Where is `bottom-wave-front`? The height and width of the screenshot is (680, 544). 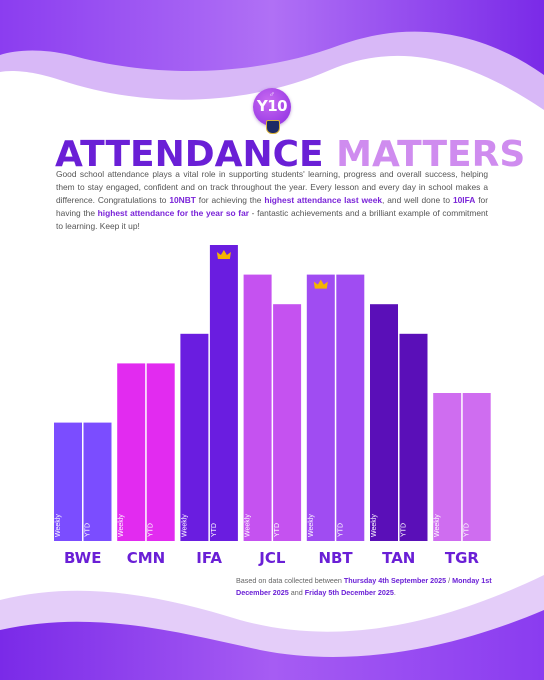
bottom-wave-front is located at coordinates (272, 645).